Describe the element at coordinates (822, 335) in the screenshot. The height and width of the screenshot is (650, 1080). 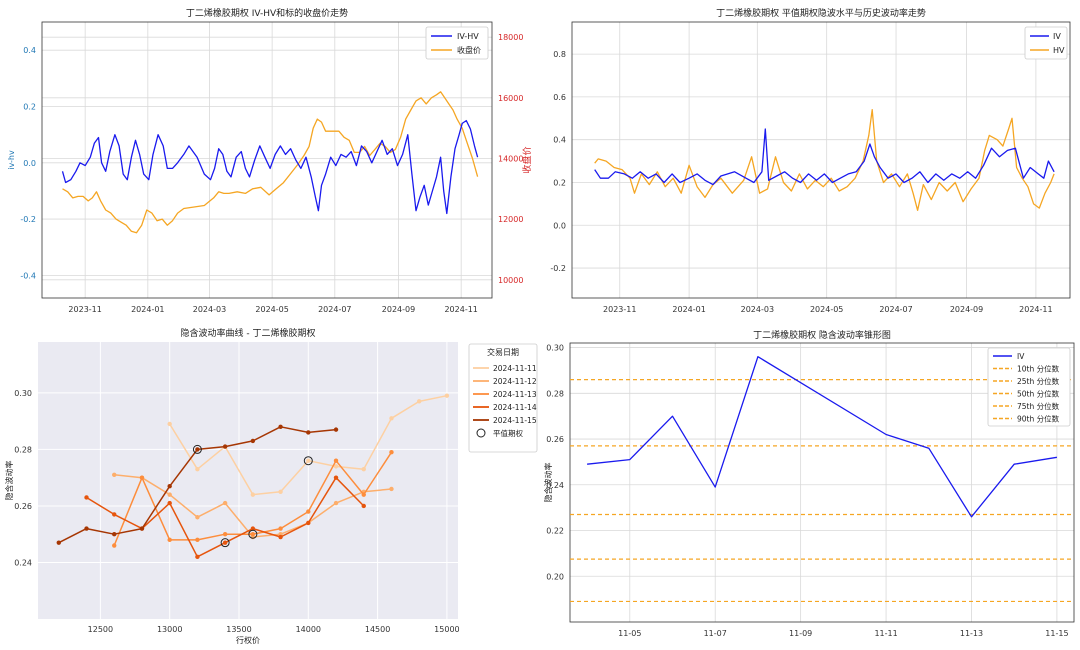
I see `chart-title: 丁二烯橡胶期权 隐含波动率锥形图` at that location.